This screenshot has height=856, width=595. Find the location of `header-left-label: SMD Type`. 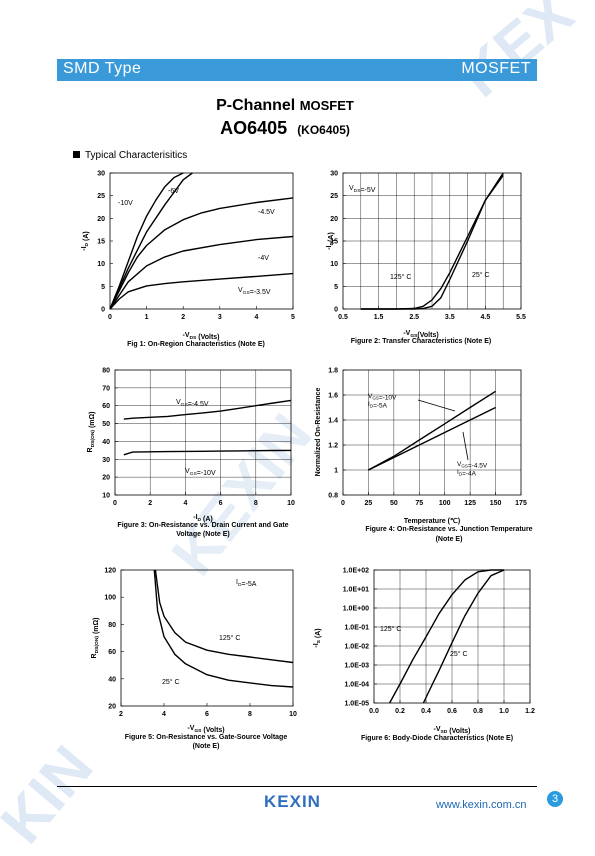

header-left-label: SMD Type is located at coordinates (102, 68).